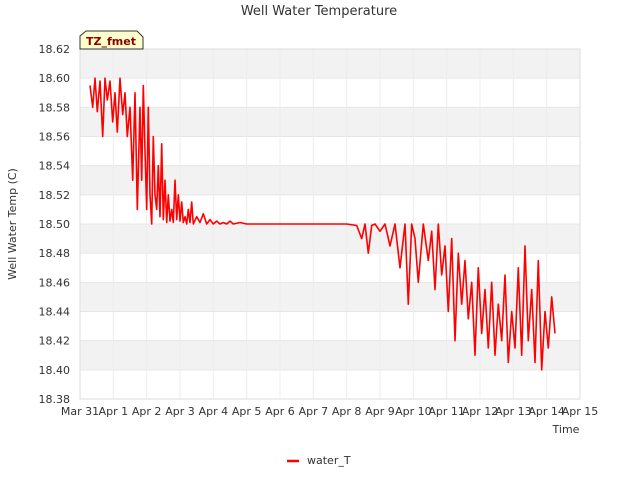 Image resolution: width=640 pixels, height=480 pixels. I want to click on tz-badge: TZ_fmet, so click(111, 40).